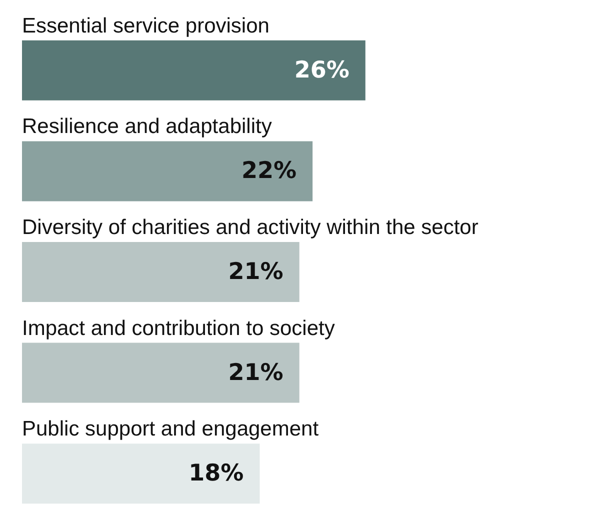 This screenshot has width=611, height=524. What do you see at coordinates (322, 70) in the screenshot?
I see `data-label: 26%` at bounding box center [322, 70].